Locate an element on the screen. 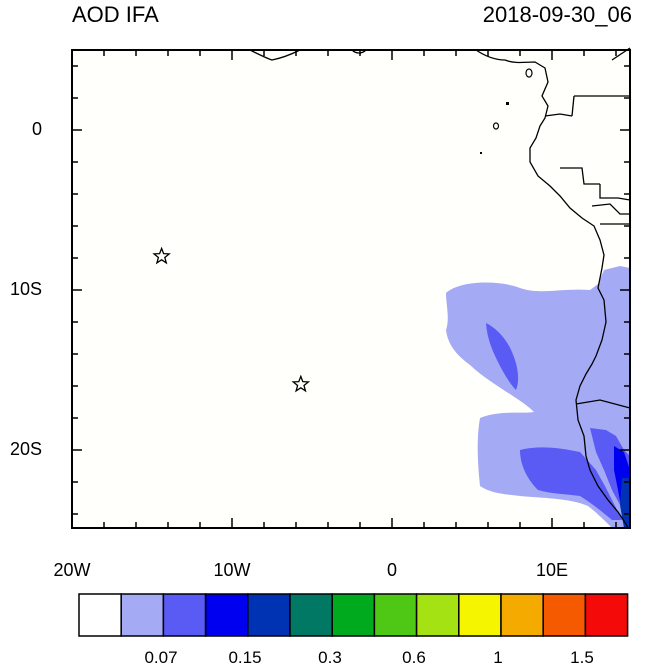 This screenshot has height=668, width=650. x-tick-label-10e: 10E is located at coordinates (552, 570).